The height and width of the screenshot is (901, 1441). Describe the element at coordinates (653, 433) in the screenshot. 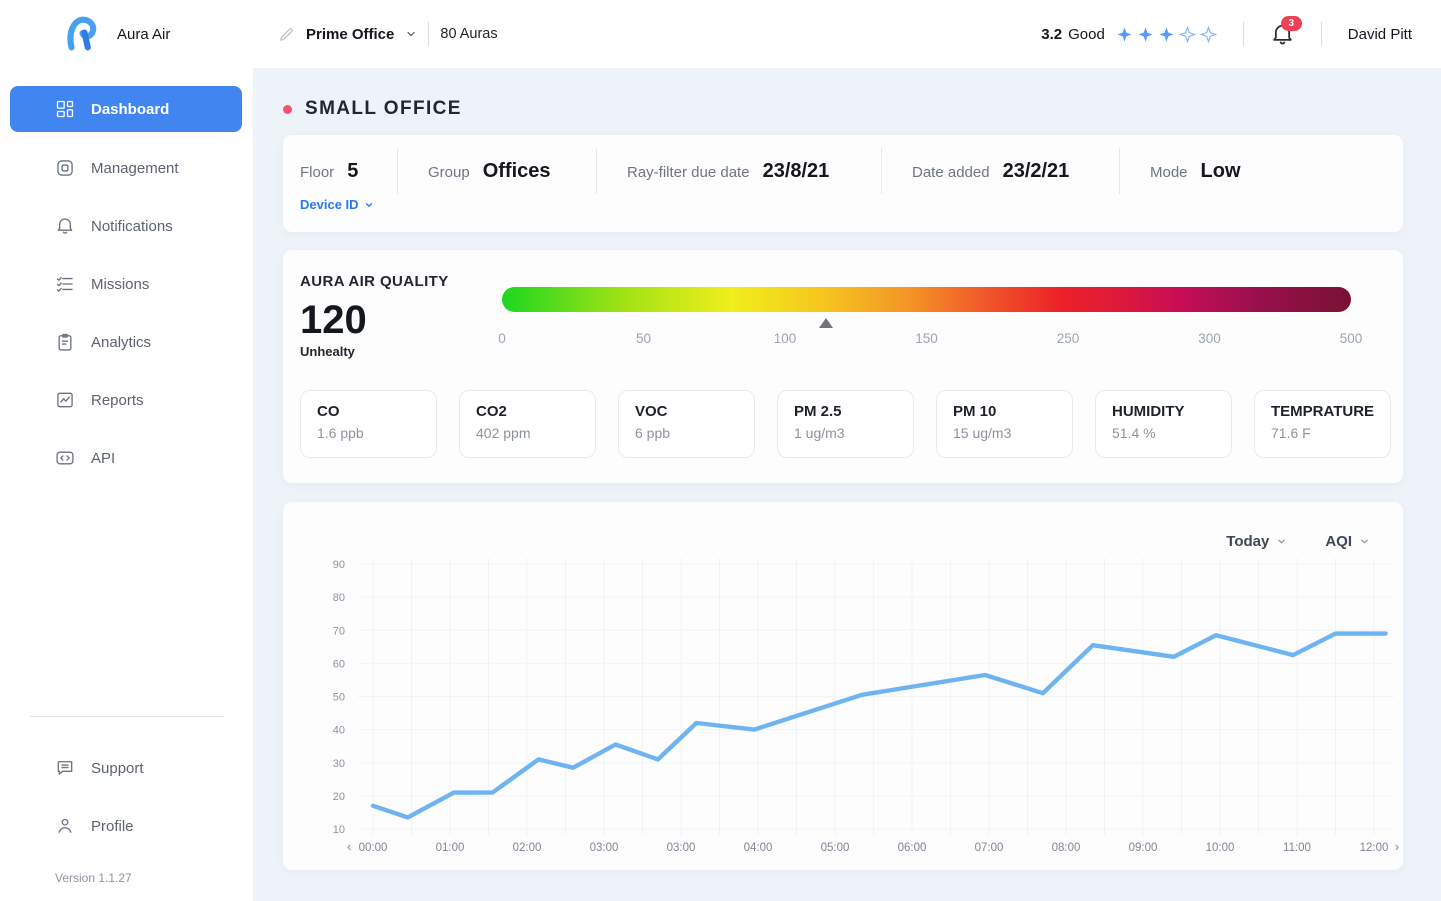

I see `metric-value: 6 ppb` at that location.